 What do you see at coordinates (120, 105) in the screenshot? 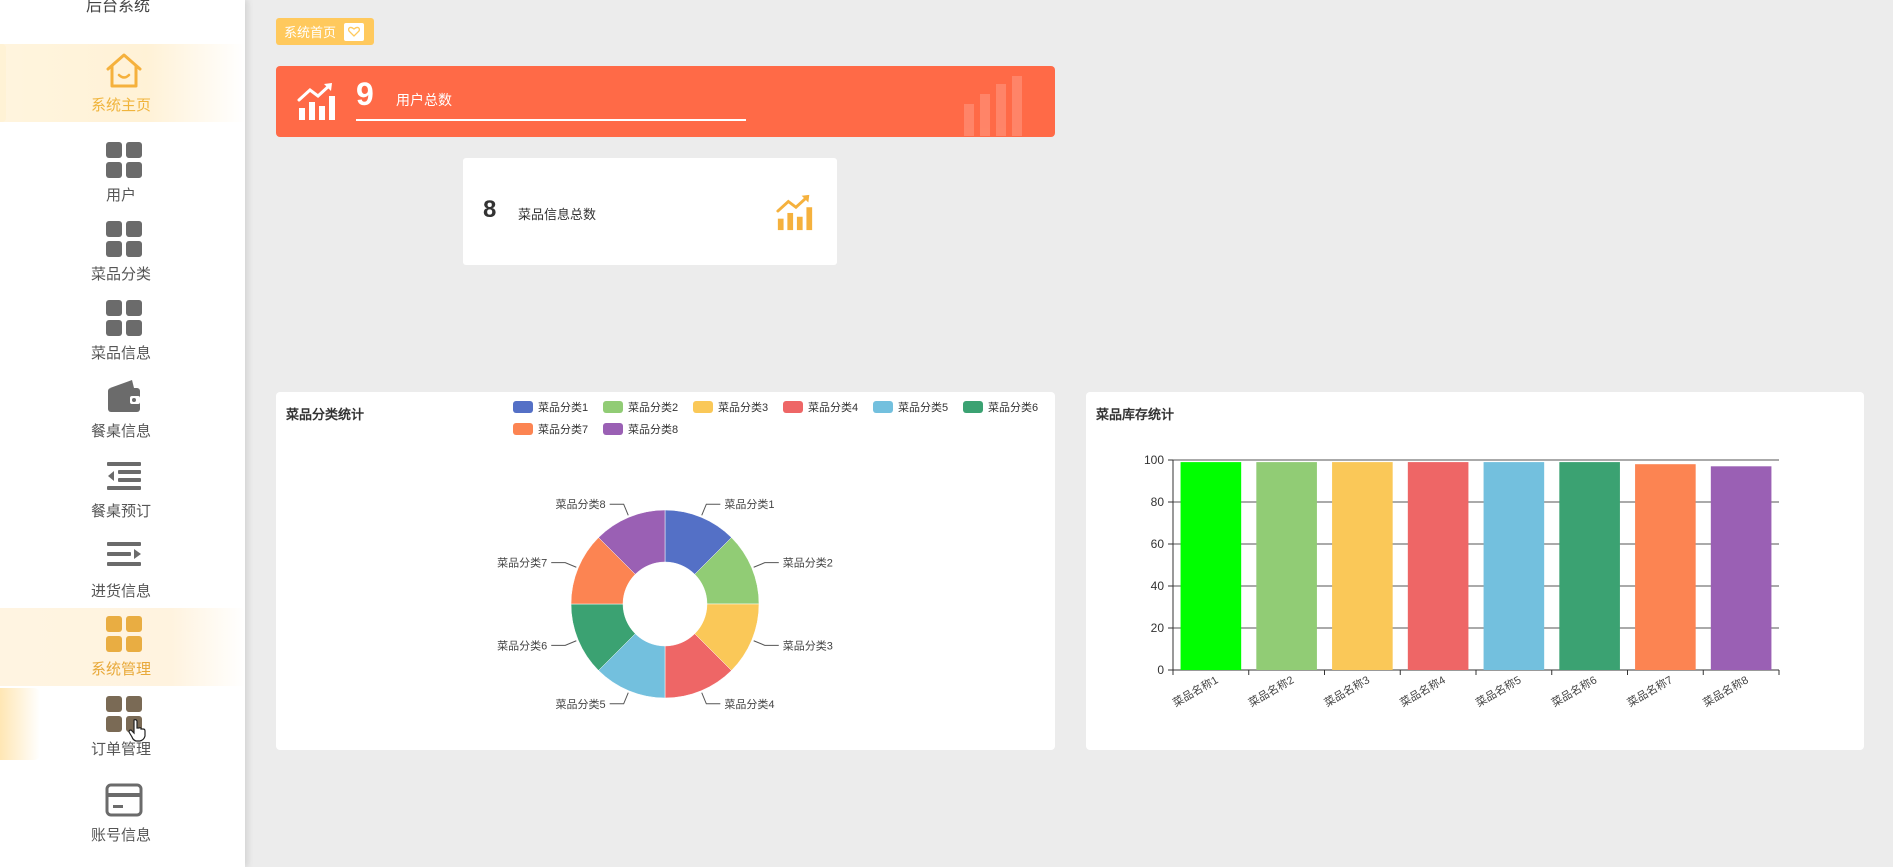
I see `sidebar-item-label: 系统主页` at bounding box center [120, 105].